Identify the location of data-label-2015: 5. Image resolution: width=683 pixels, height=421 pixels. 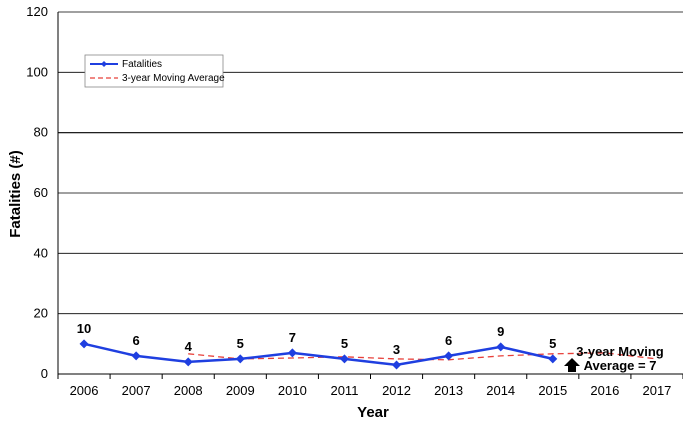
(552, 343).